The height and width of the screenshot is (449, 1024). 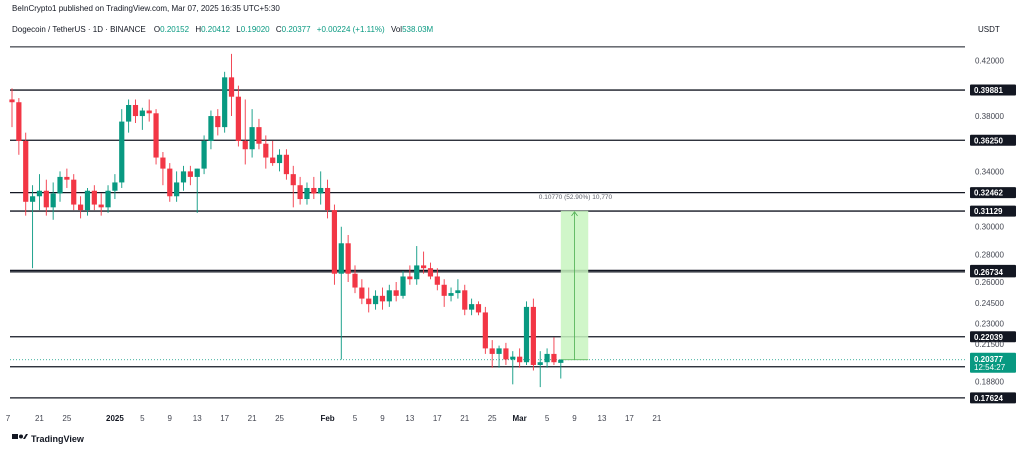 I want to click on countdown-label: 12:54:27, so click(x=990, y=367).